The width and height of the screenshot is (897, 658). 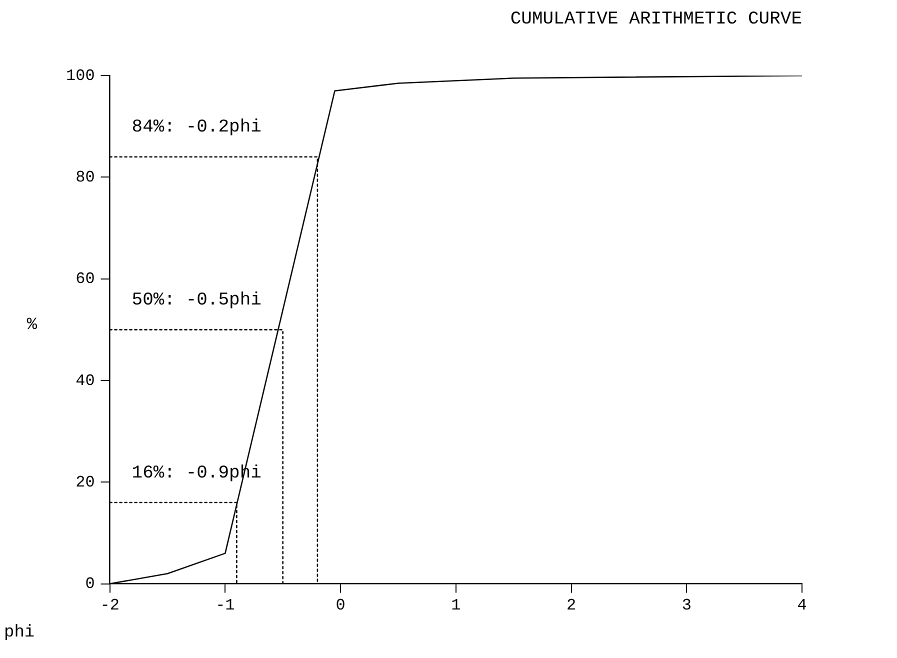 What do you see at coordinates (19, 633) in the screenshot?
I see `x-axis-title: phi` at bounding box center [19, 633].